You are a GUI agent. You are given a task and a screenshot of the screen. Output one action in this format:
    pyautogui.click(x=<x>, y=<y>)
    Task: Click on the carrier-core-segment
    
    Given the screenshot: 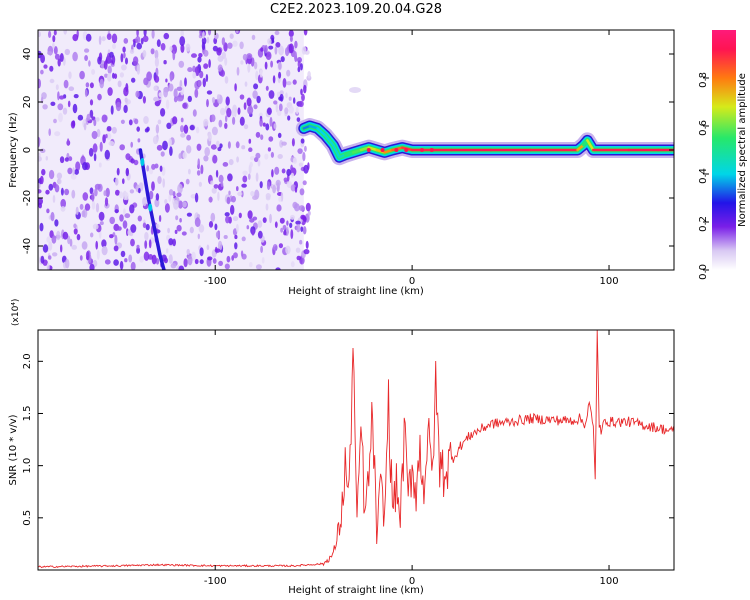 What is the action you would take?
    pyautogui.click(x=365, y=149)
    